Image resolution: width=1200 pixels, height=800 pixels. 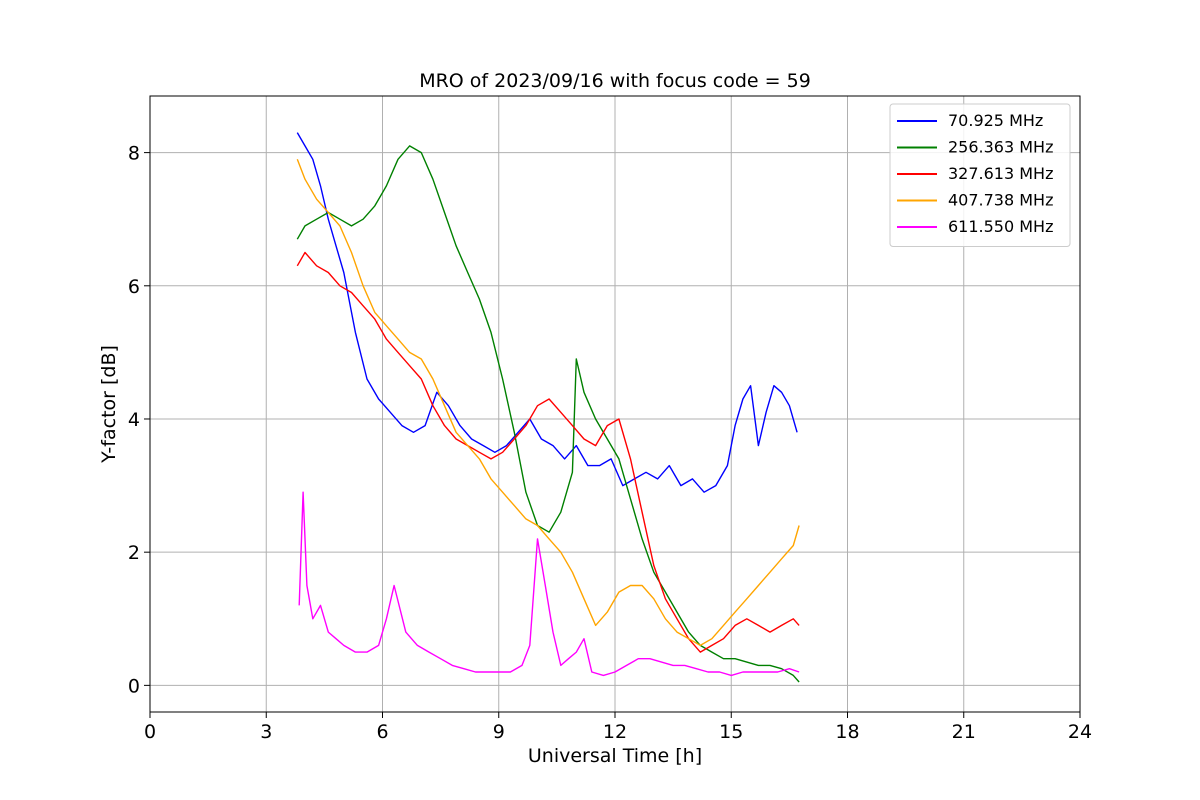 What do you see at coordinates (499, 732) in the screenshot?
I see `x-tick-label: 9` at bounding box center [499, 732].